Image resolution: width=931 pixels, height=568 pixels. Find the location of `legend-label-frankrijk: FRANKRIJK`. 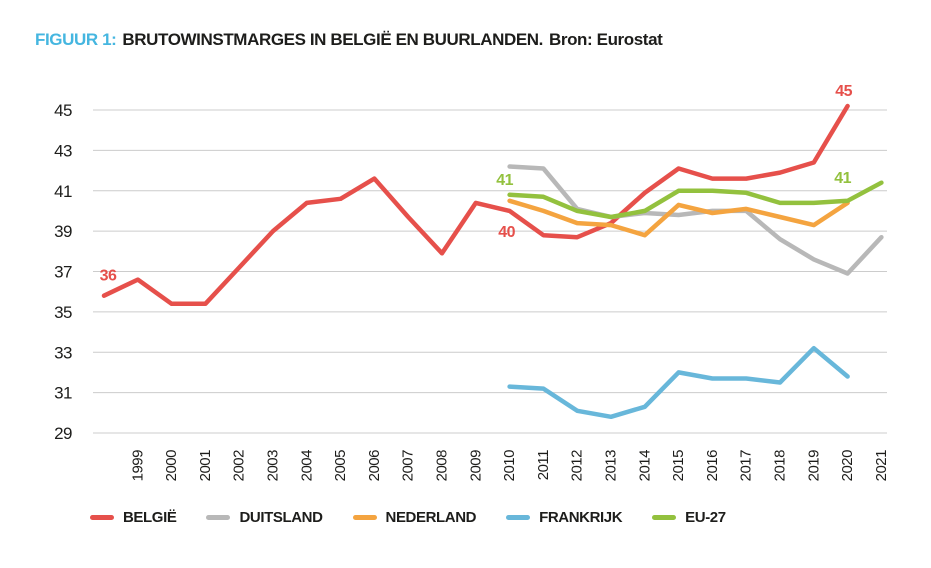

legend-label-frankrijk: FRANKRIJK is located at coordinates (581, 517).